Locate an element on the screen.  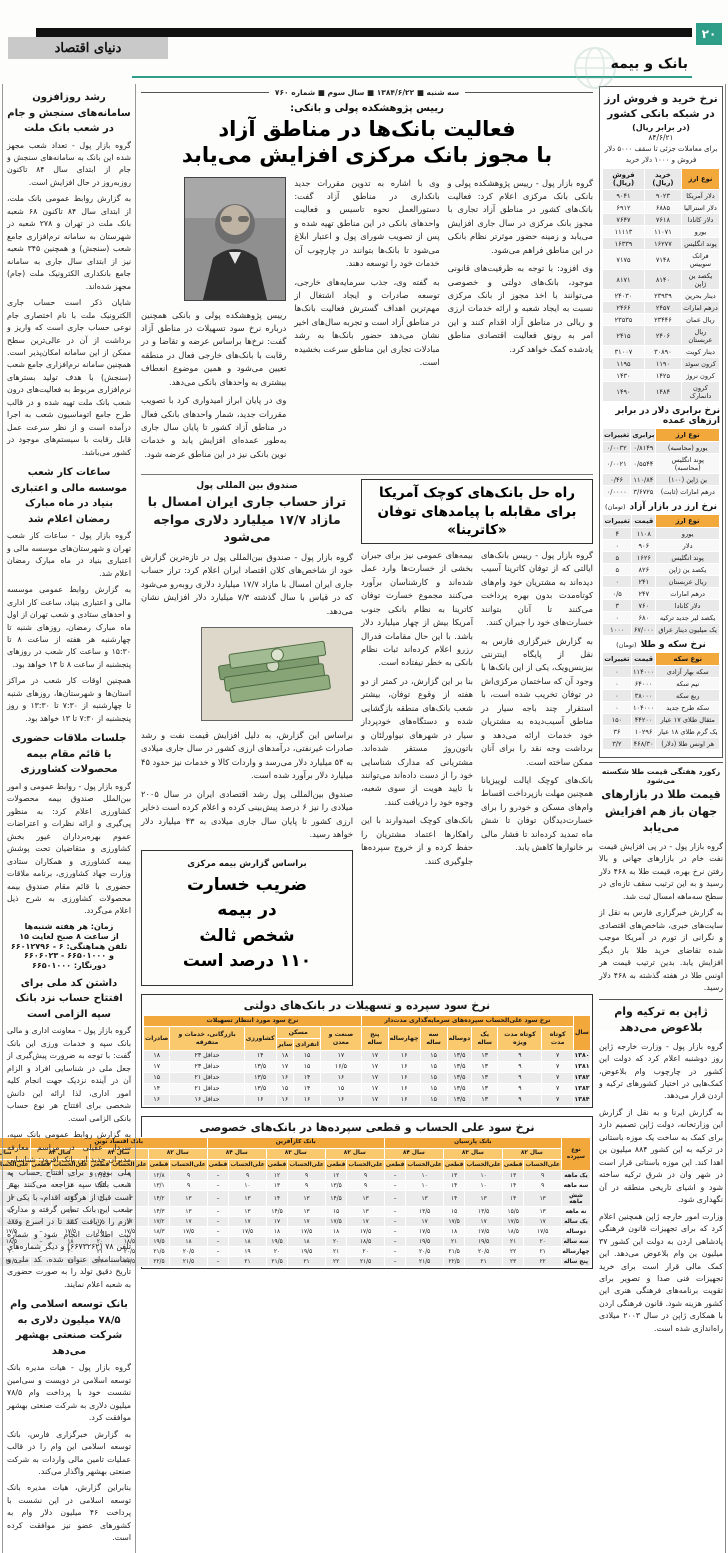
table-cell: ۲۴۰۶ is located at coordinates (662, 336).